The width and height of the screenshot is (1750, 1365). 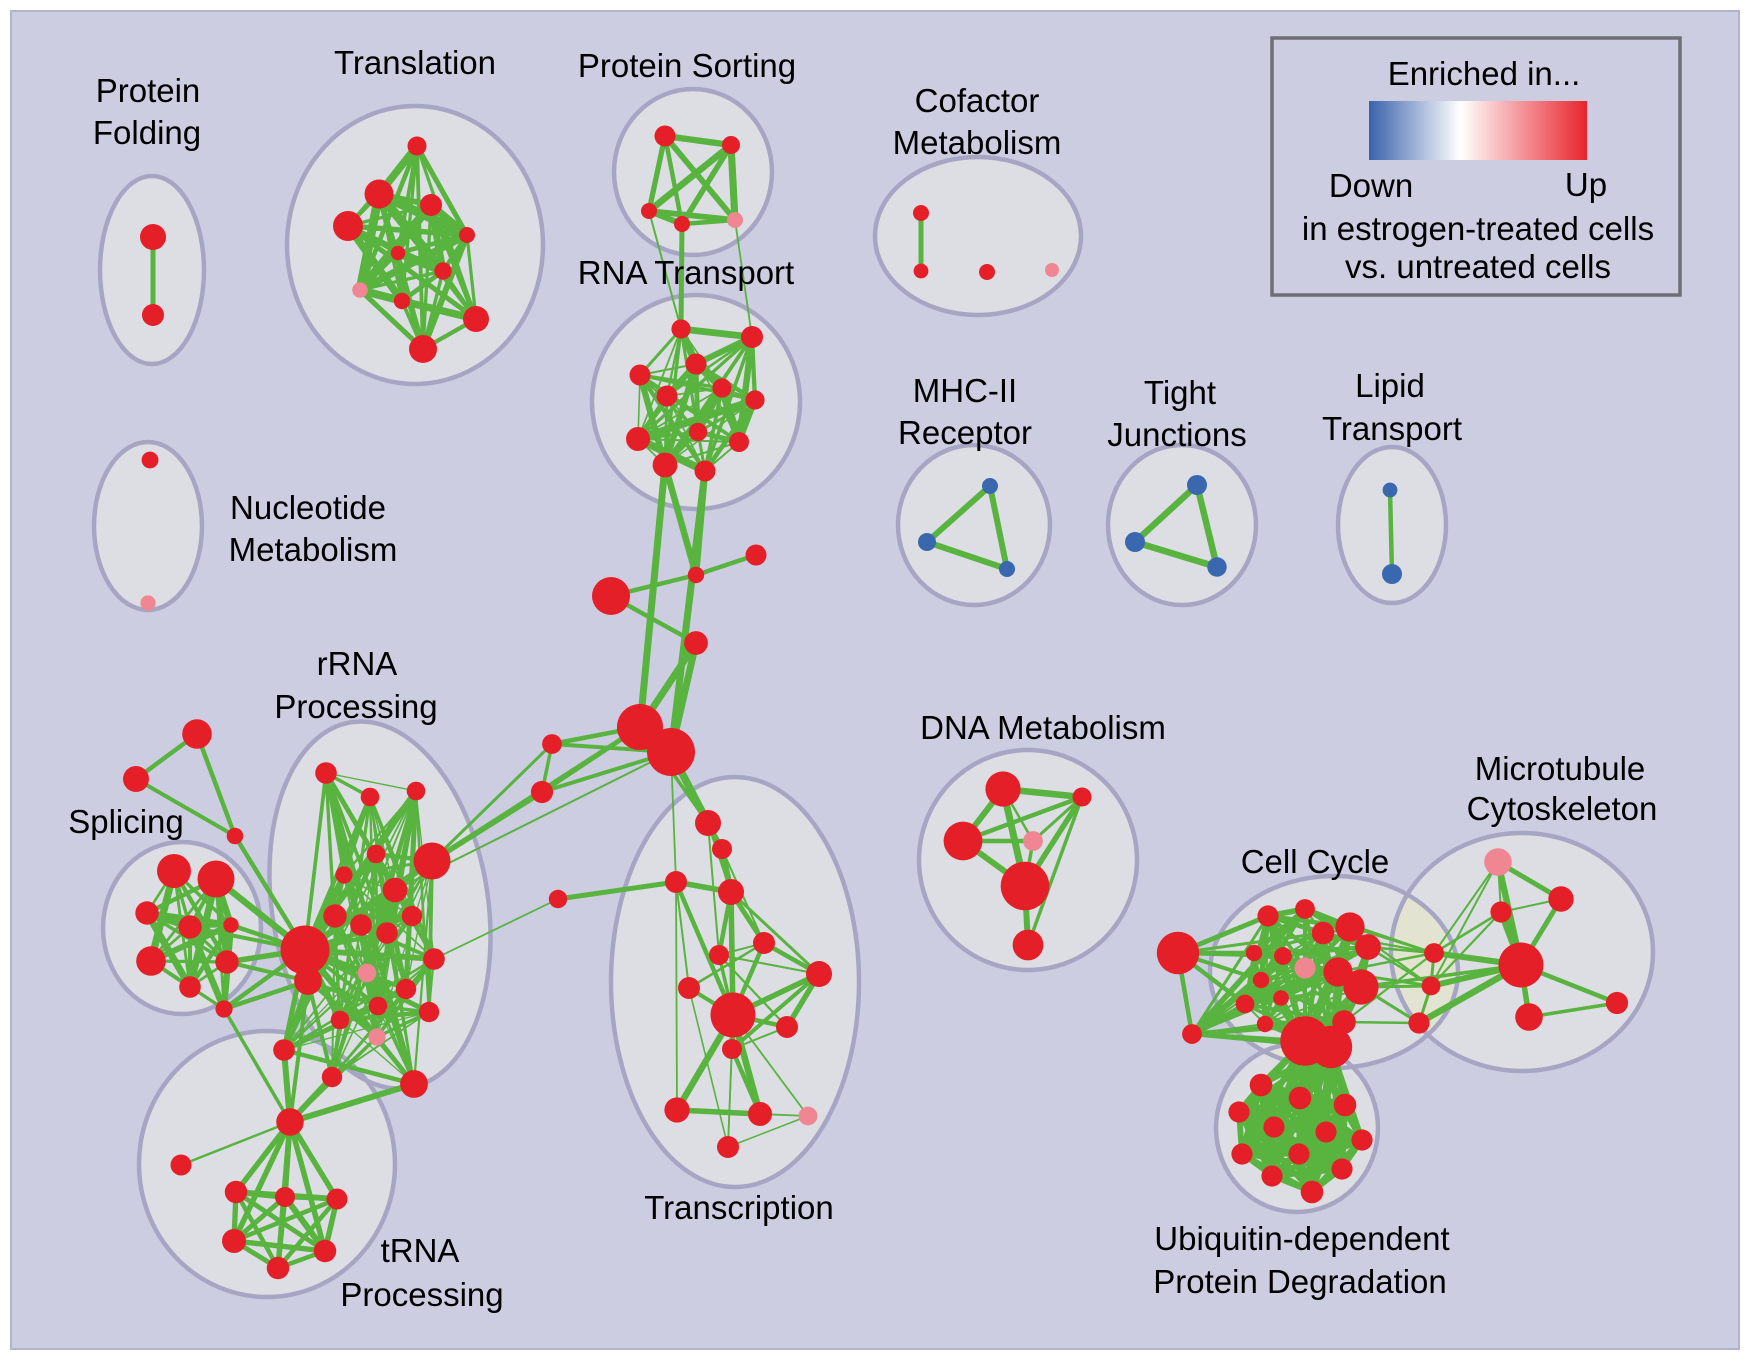 What do you see at coordinates (1300, 1281) in the screenshot?
I see `svg-text: Protein Degradation` at bounding box center [1300, 1281].